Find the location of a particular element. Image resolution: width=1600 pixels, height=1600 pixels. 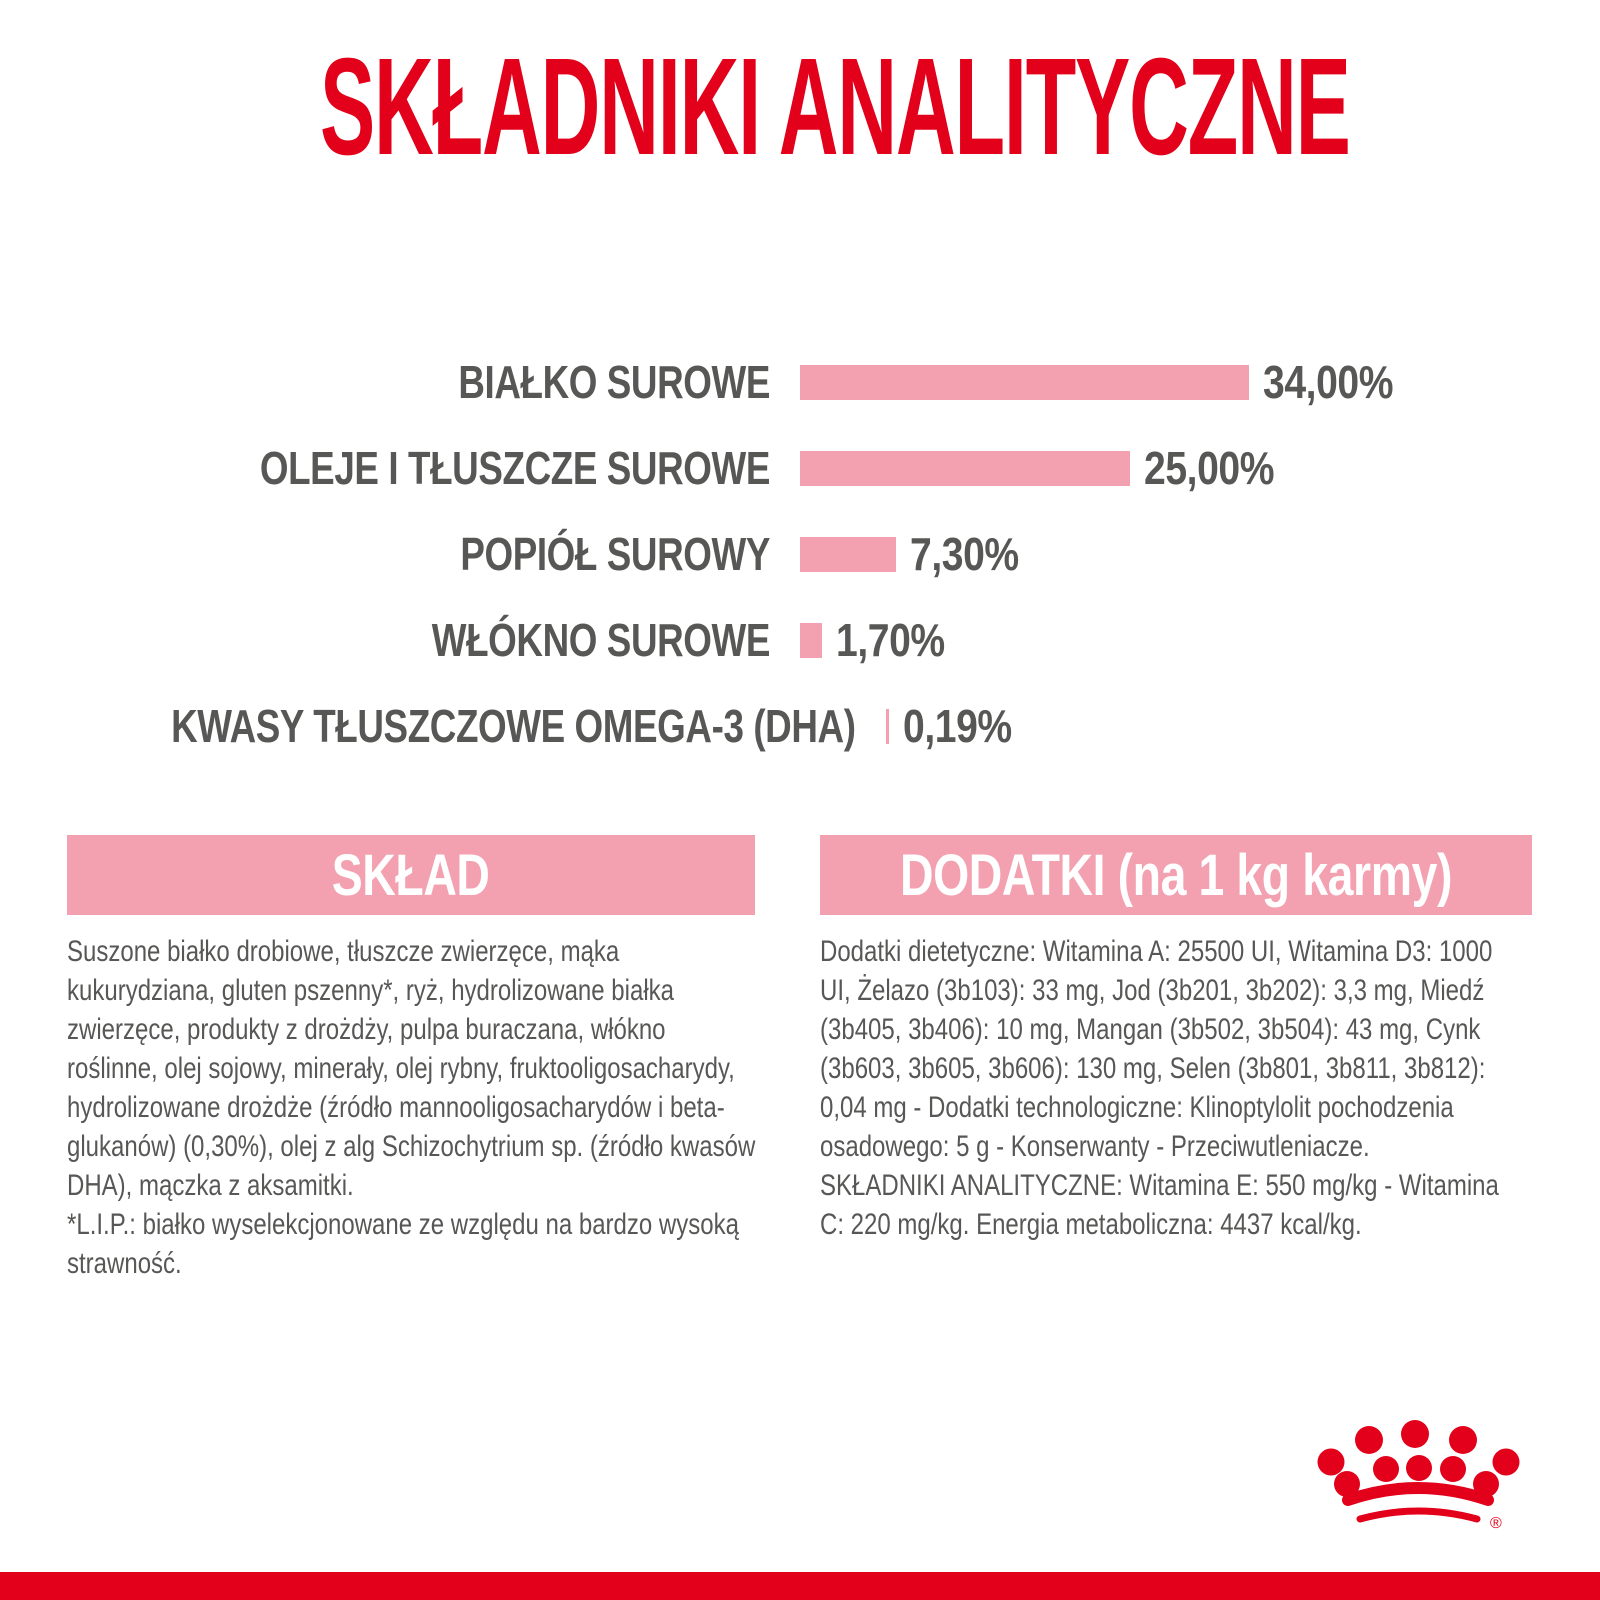

chart-row: OLEJE I TŁUSZCZE SUROWE 25,00% is located at coordinates (800, 468).